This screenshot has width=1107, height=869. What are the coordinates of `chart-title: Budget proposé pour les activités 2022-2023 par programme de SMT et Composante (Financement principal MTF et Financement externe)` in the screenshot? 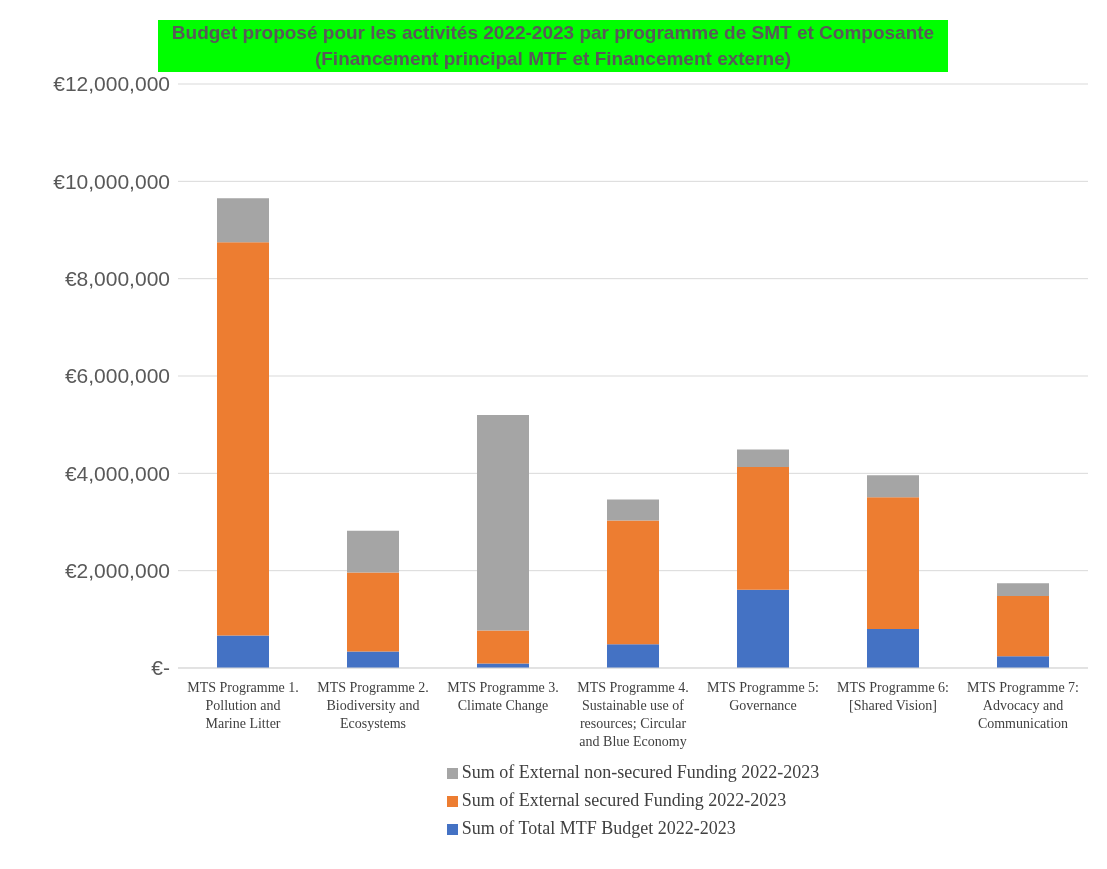 It's located at (553, 46).